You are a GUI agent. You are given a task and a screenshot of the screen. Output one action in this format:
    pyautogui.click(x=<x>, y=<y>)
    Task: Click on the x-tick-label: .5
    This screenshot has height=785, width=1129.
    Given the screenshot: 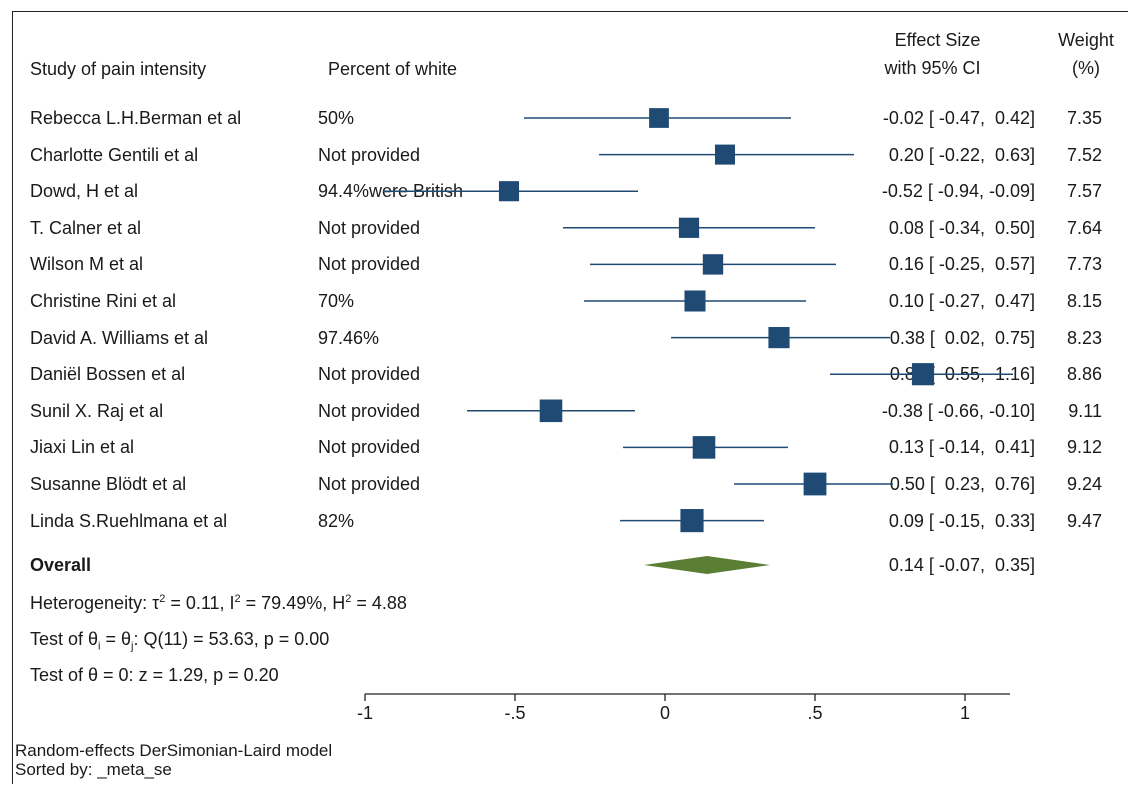 What is the action you would take?
    pyautogui.click(x=814, y=713)
    